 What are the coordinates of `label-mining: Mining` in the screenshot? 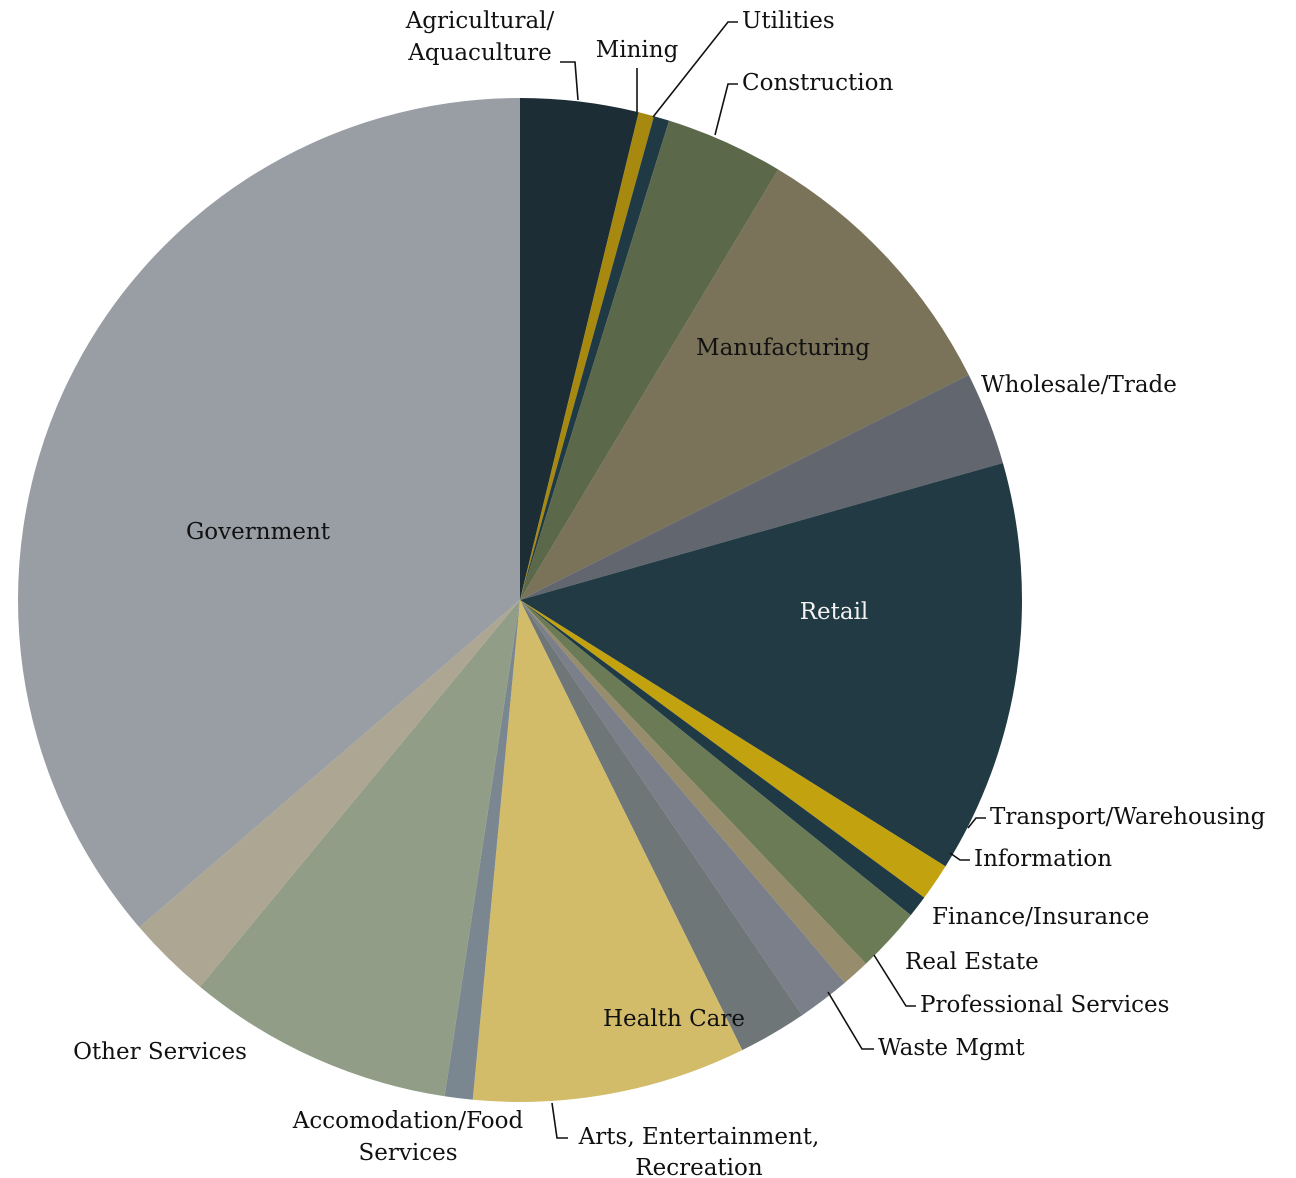 It's located at (637, 50).